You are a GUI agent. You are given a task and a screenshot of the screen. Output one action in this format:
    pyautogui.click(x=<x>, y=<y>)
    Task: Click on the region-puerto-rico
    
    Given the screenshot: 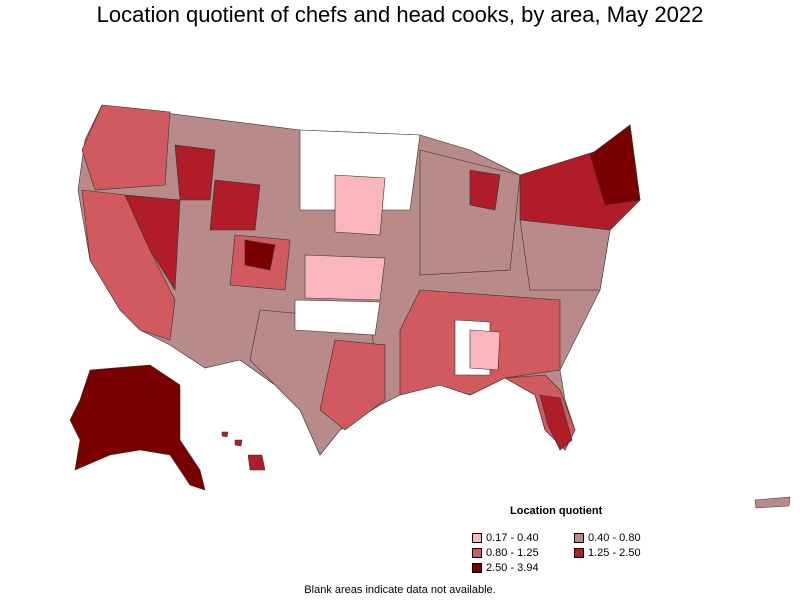 What is the action you would take?
    pyautogui.click(x=772, y=502)
    